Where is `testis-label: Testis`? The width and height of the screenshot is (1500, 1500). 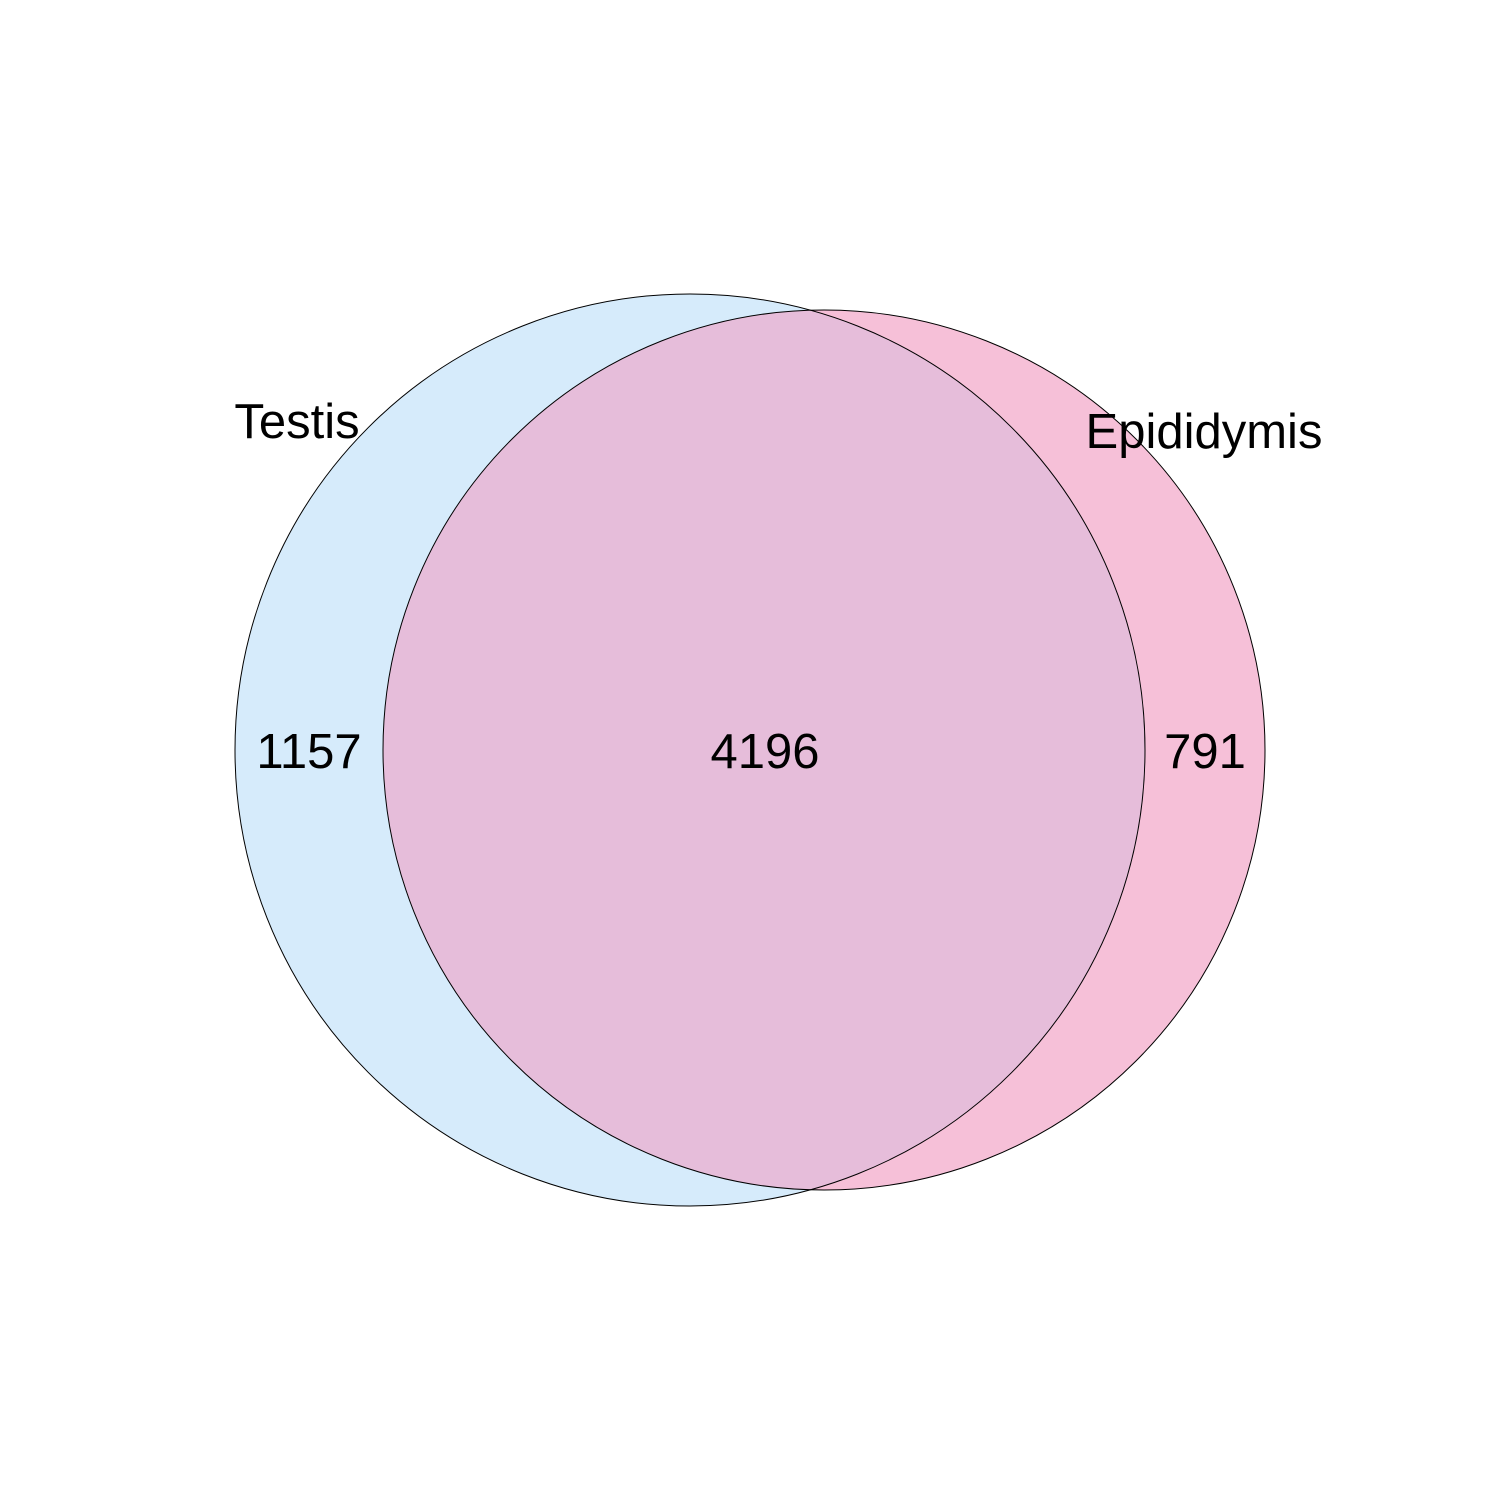
testis-label: Testis is located at coordinates (296, 422).